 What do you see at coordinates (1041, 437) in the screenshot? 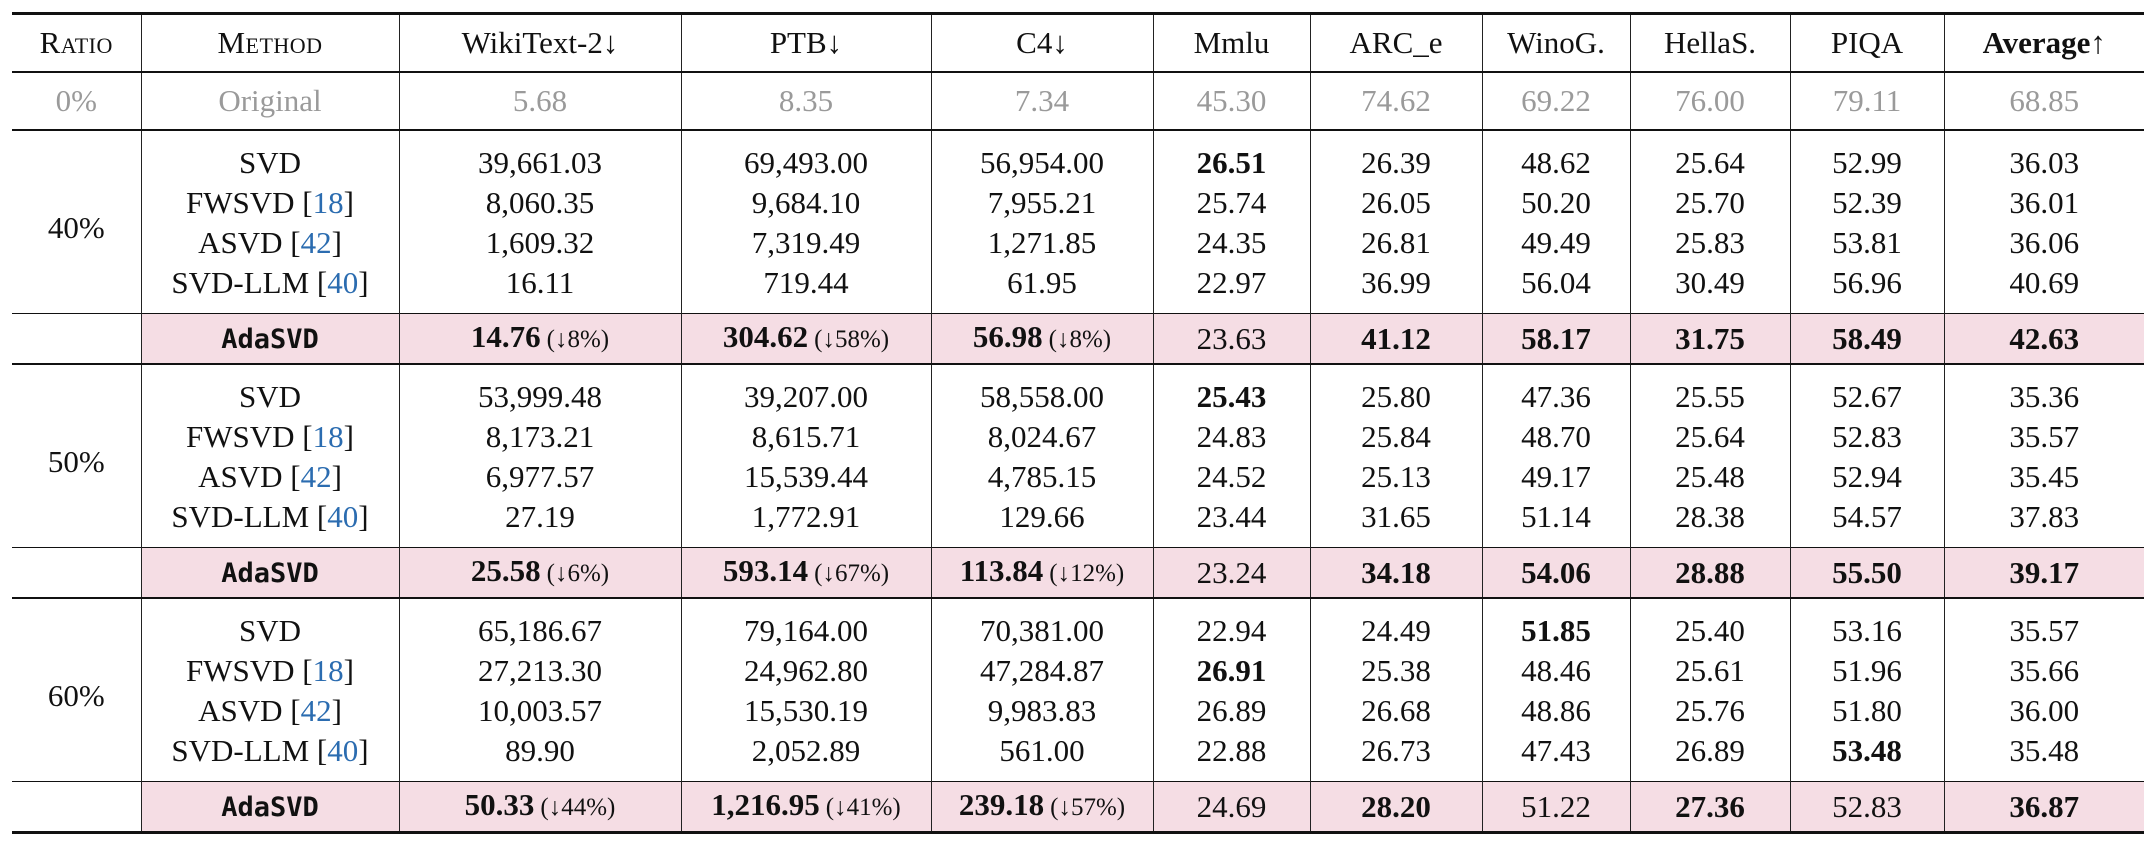
I see `value-c4: 8,024.67` at bounding box center [1041, 437].